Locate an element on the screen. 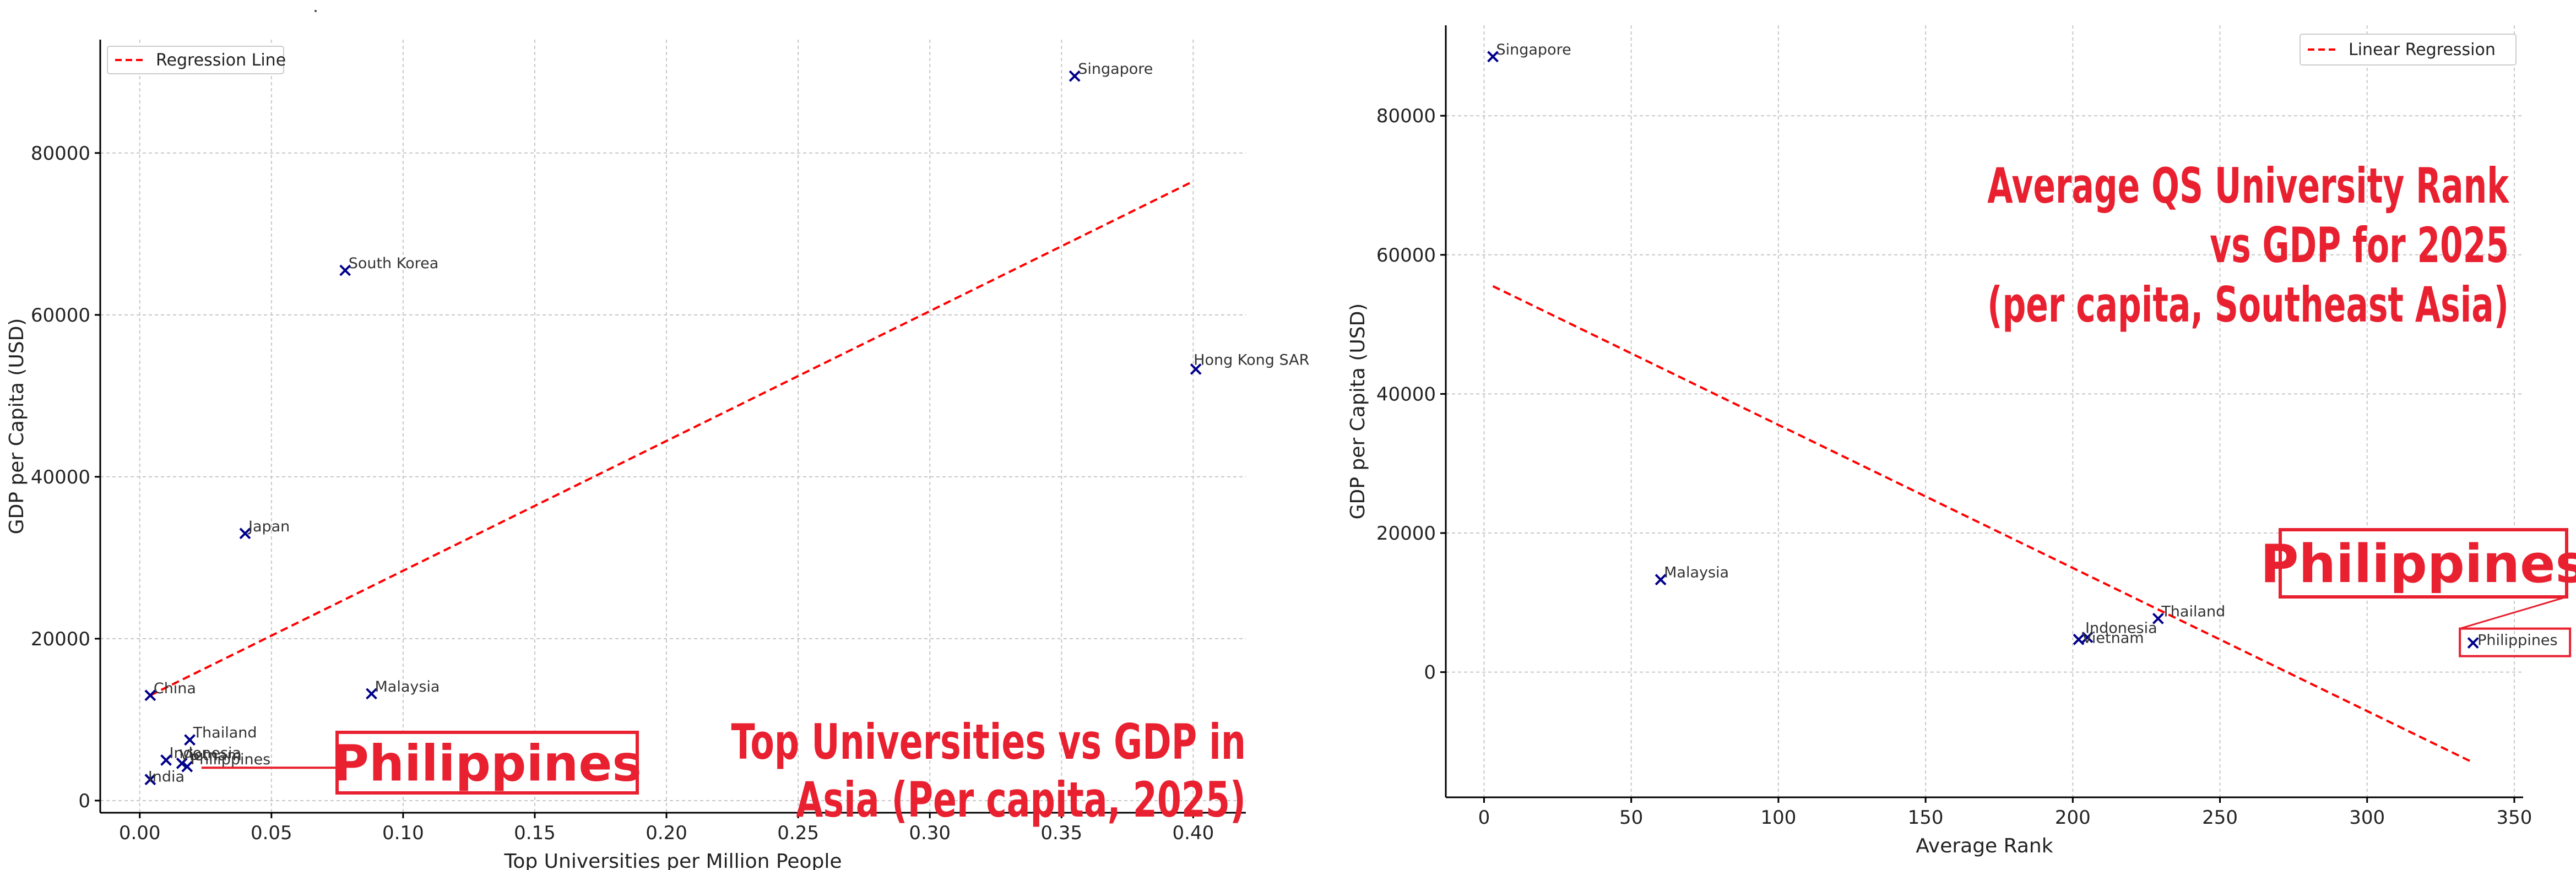  data-point-japan: Japan is located at coordinates (264, 529).